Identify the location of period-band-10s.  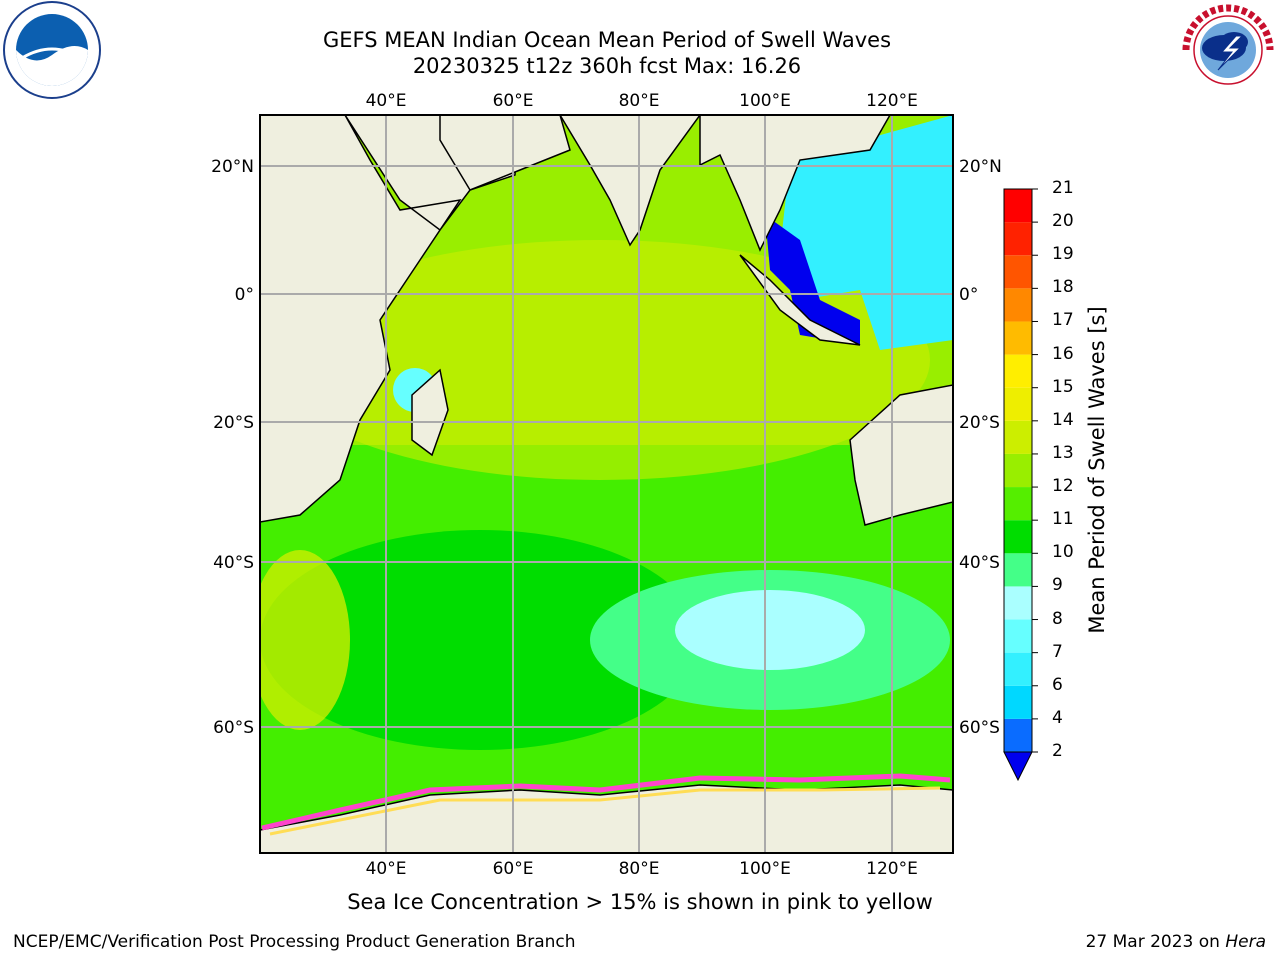
(480, 640).